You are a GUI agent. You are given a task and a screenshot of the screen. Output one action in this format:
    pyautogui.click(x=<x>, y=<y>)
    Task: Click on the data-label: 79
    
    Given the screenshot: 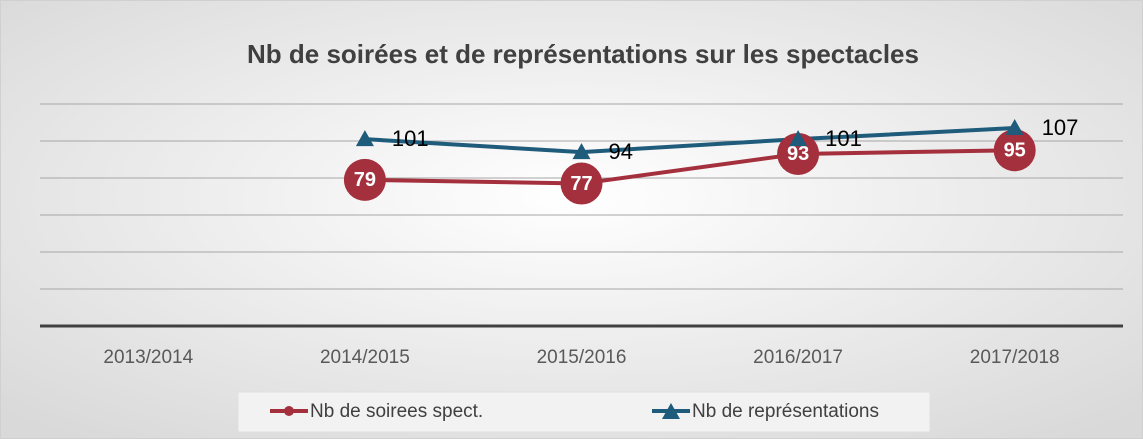 What is the action you would take?
    pyautogui.click(x=365, y=180)
    